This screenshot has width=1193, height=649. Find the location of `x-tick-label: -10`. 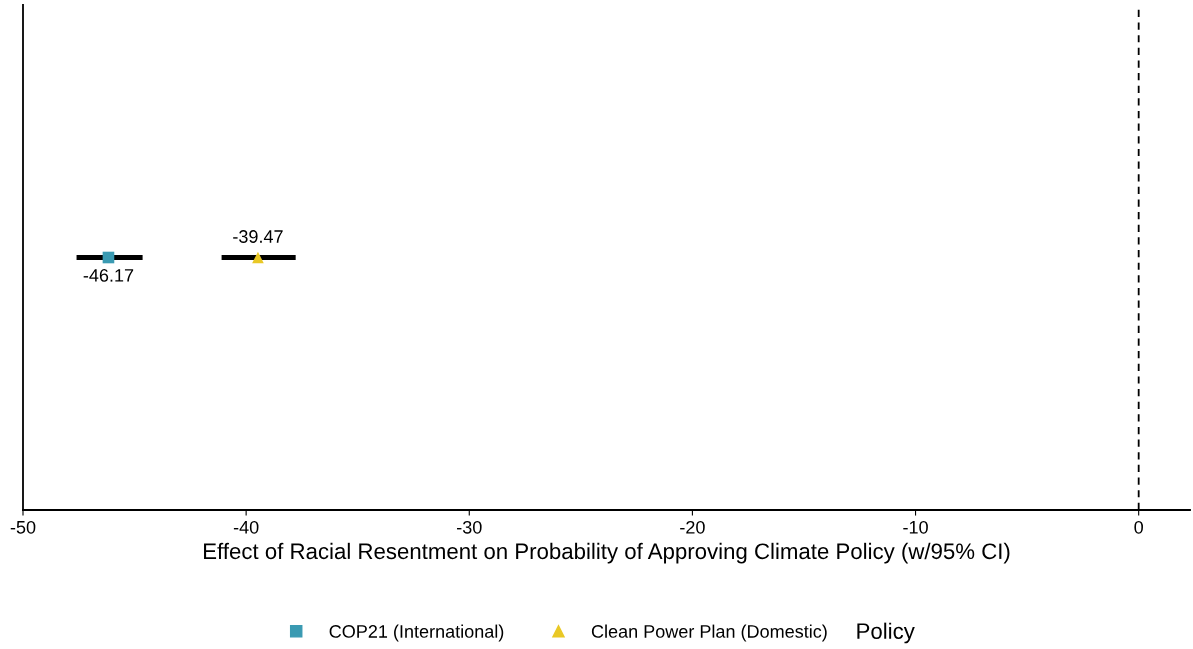

x-tick-label: -10 is located at coordinates (915, 527).